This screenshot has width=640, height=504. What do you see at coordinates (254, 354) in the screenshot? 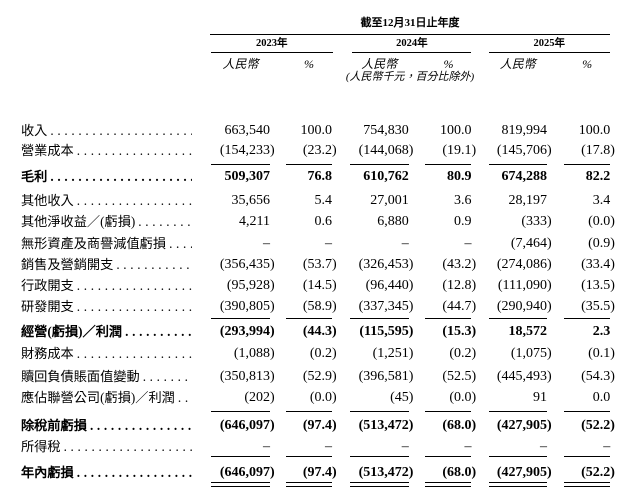
I see `value-cell: (1,088)` at bounding box center [254, 354].